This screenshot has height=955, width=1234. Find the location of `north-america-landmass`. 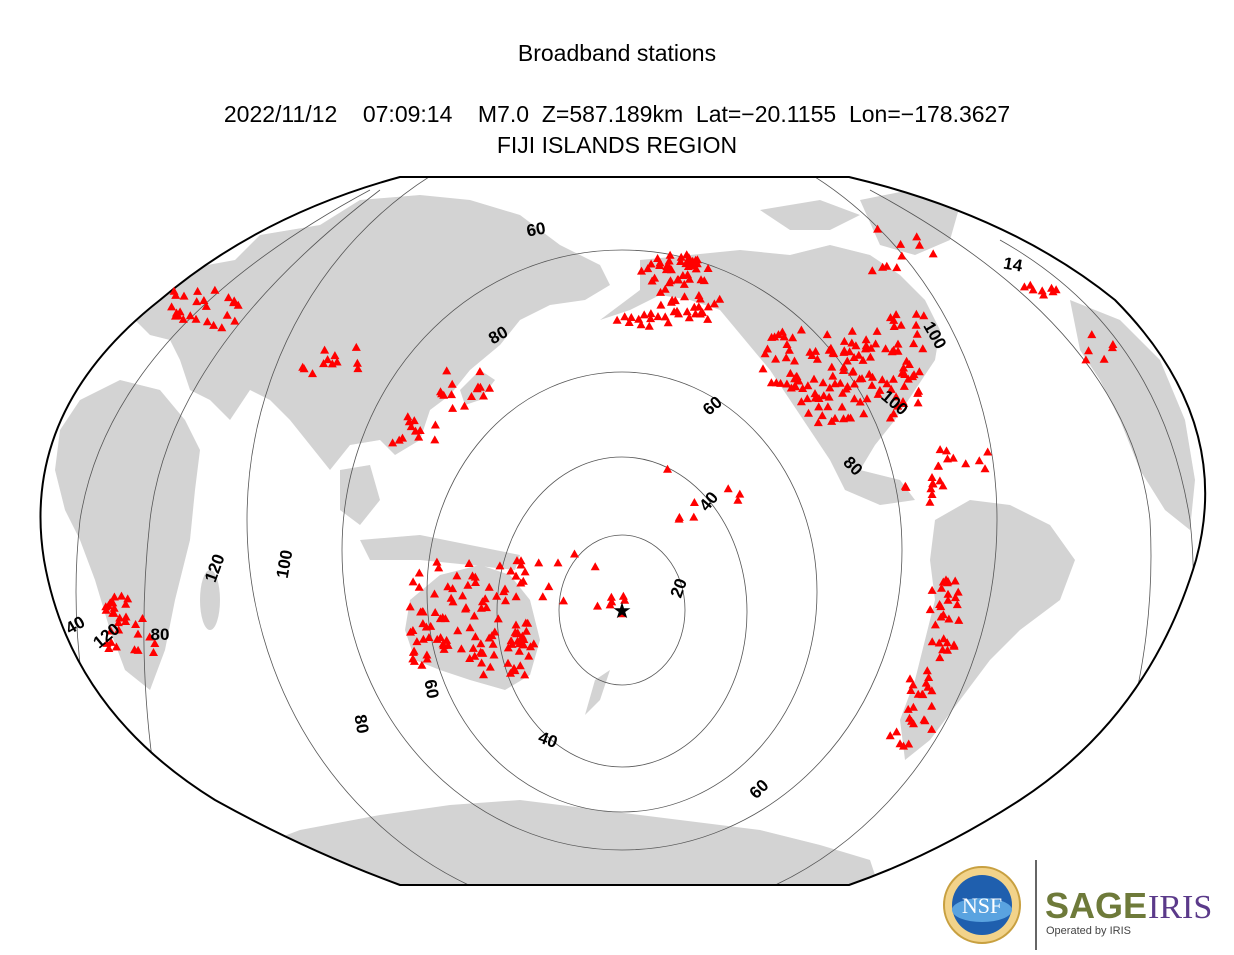

north-america-landmass is located at coordinates (770, 375).